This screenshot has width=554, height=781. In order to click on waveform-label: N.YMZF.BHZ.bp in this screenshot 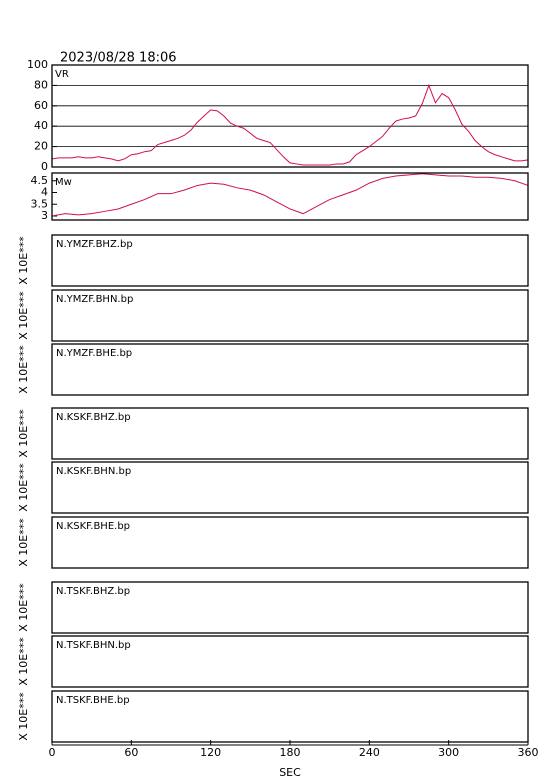, I will do `click(94, 244)`.